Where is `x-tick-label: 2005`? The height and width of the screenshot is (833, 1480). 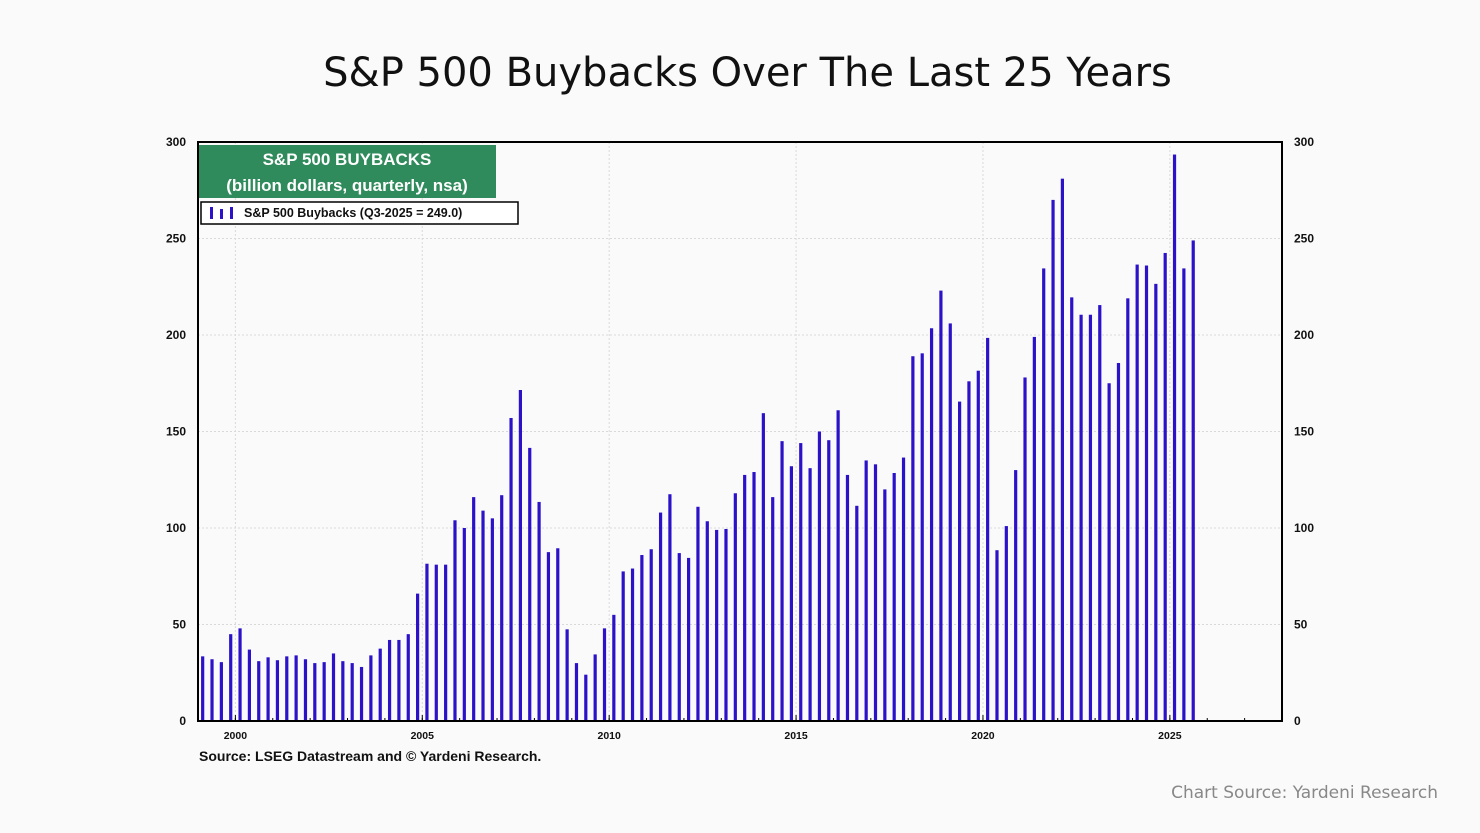 x-tick-label: 2005 is located at coordinates (423, 736).